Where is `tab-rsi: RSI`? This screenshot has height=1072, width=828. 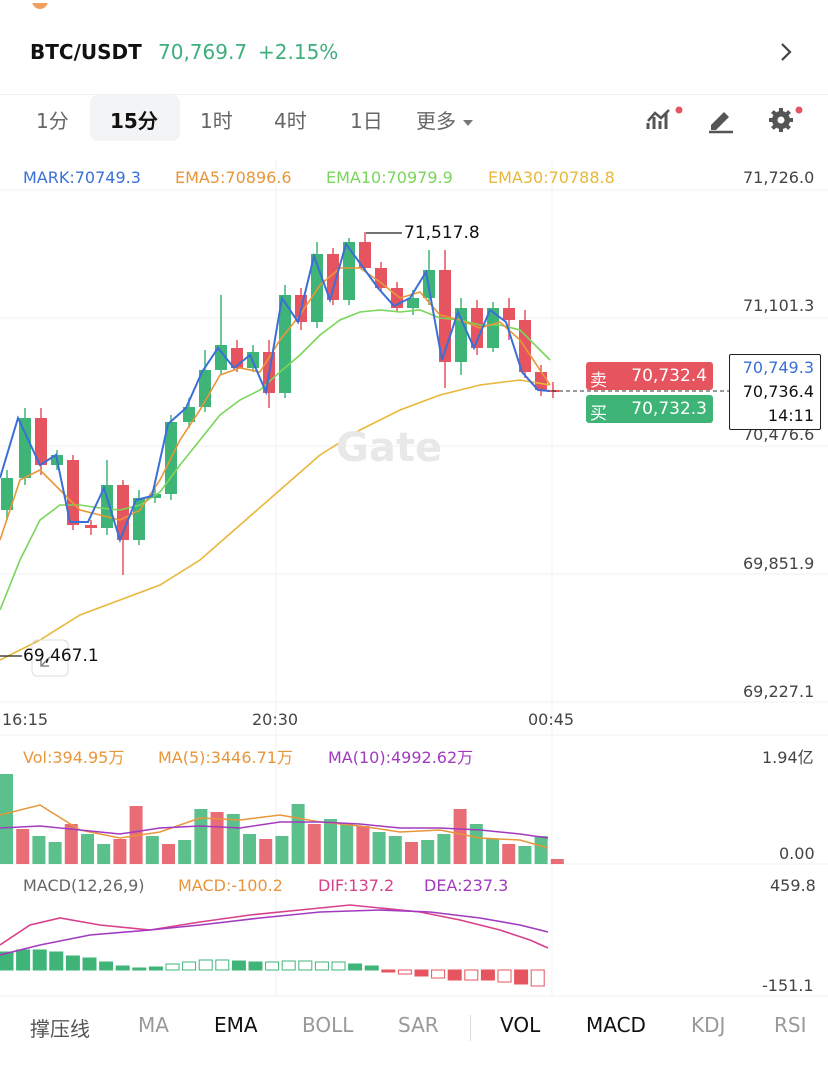
tab-rsi: RSI is located at coordinates (790, 1025).